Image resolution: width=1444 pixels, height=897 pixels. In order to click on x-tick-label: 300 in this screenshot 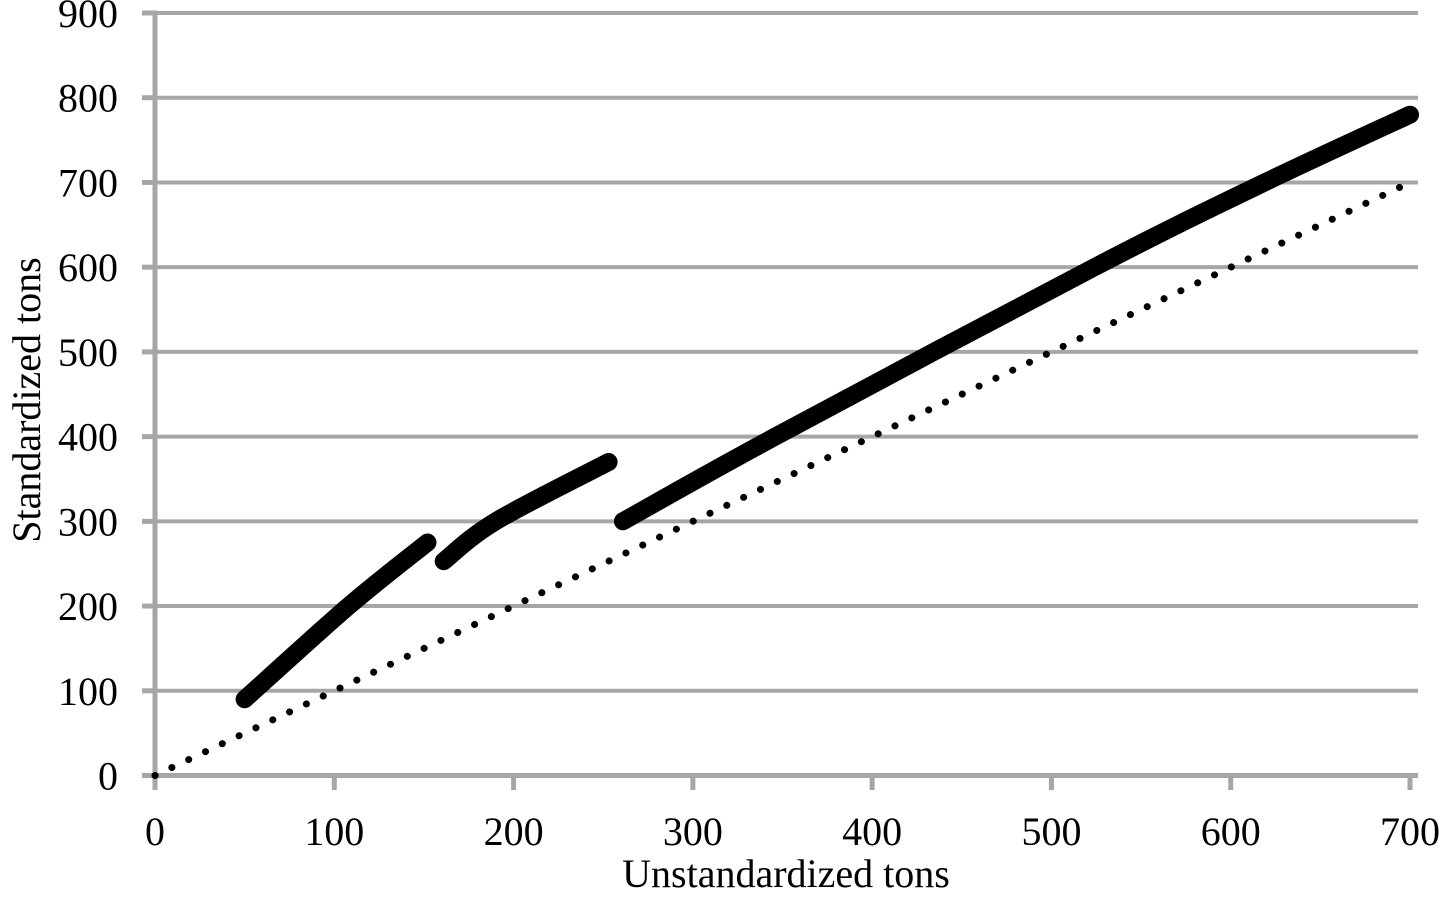, I will do `click(693, 831)`.